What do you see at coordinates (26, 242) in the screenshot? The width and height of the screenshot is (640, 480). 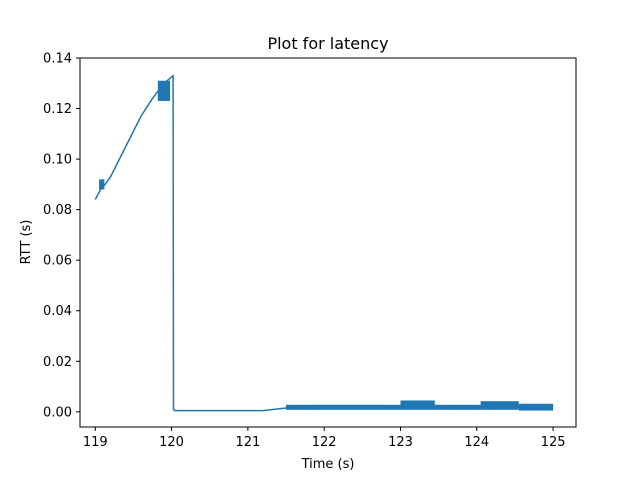 I see `y-axis-label: RTT (s)` at bounding box center [26, 242].